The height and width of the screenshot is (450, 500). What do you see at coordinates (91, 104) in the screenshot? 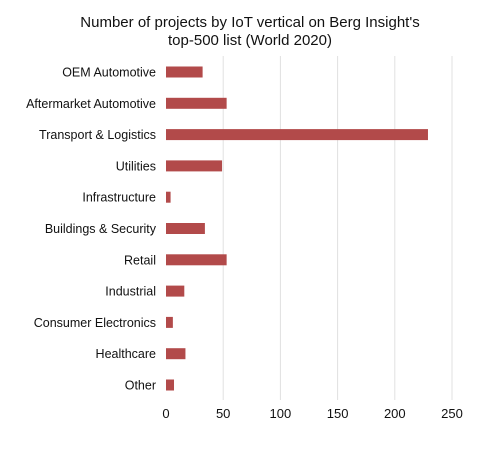
I see `category-label: Aftermarket Automotive` at bounding box center [91, 104].